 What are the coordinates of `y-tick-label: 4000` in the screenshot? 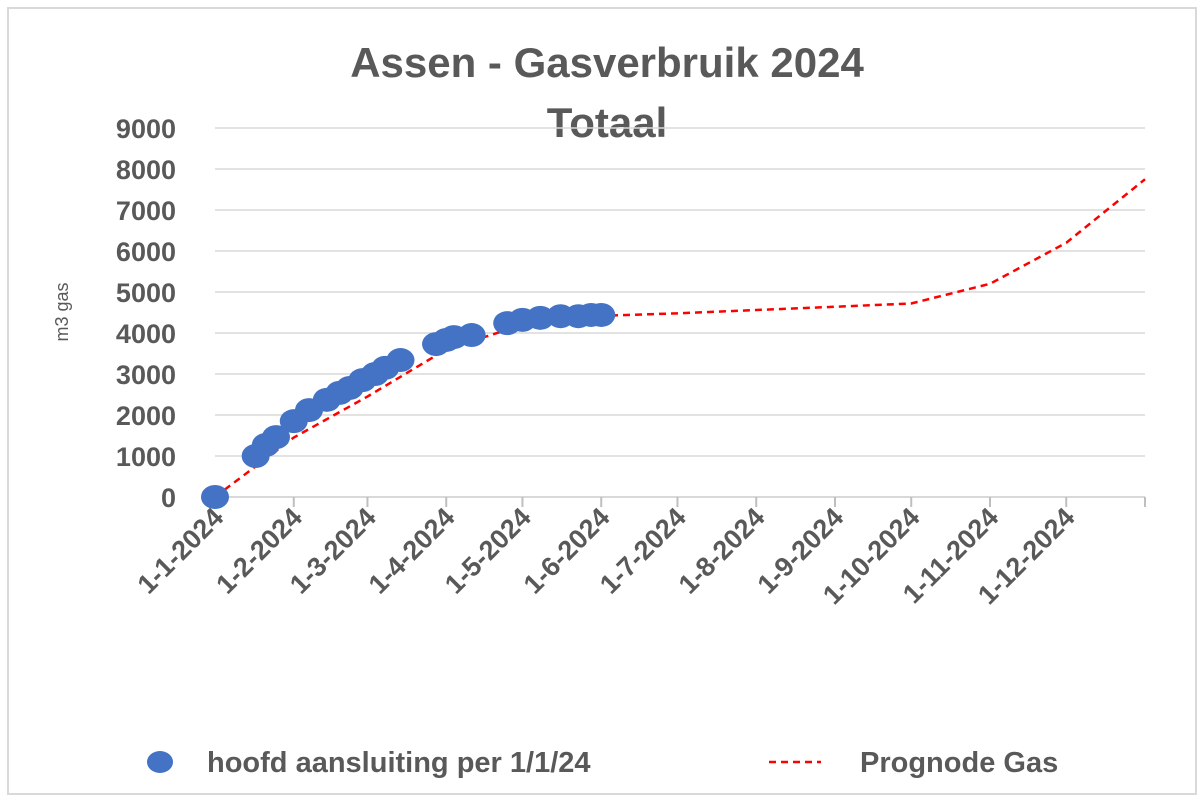 It's located at (146, 334).